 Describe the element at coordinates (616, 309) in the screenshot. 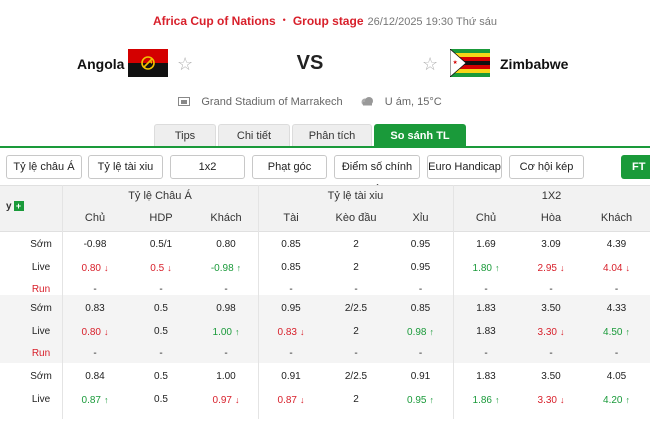

I see `odds-cell: 4.33` at that location.